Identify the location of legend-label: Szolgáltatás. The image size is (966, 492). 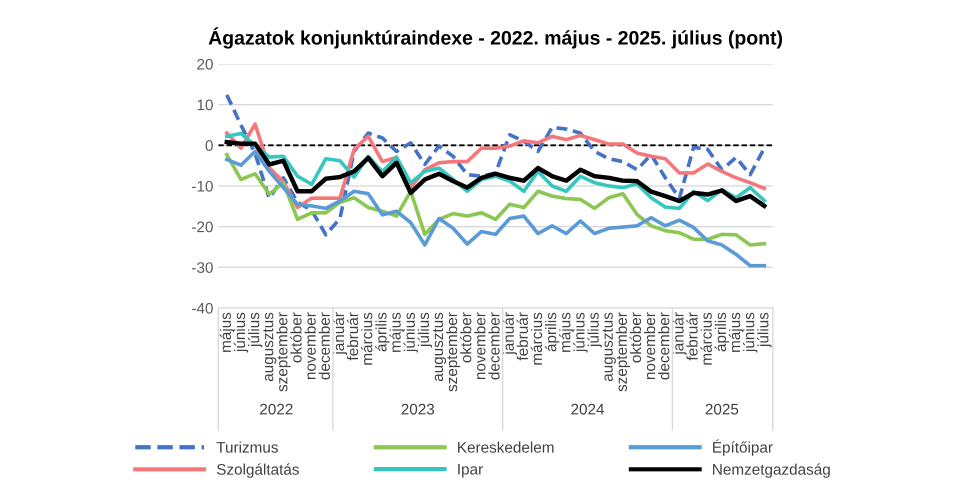
(257, 470).